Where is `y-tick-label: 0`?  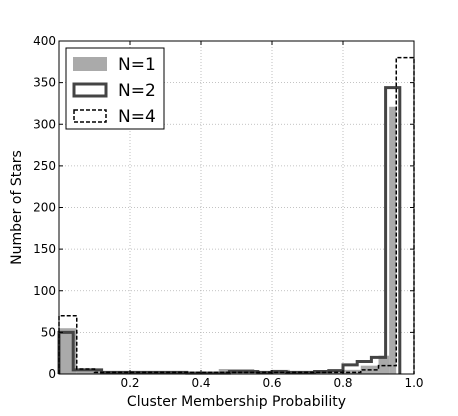
y-tick-label: 0 is located at coordinates (52, 374).